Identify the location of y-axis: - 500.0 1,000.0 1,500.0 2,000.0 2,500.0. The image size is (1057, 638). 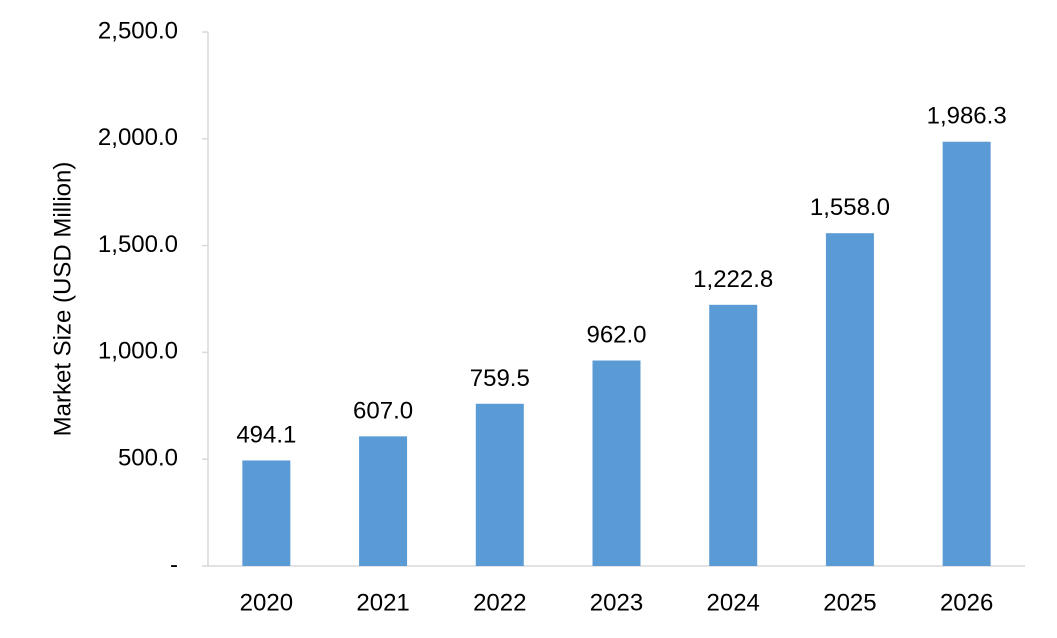
(153, 297).